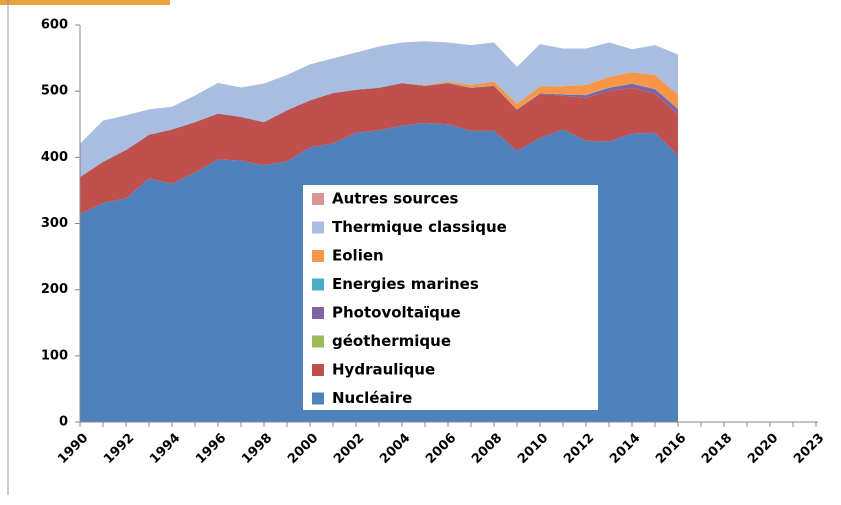  What do you see at coordinates (441, 449) in the screenshot?
I see `x-tick-label: 2006` at bounding box center [441, 449].